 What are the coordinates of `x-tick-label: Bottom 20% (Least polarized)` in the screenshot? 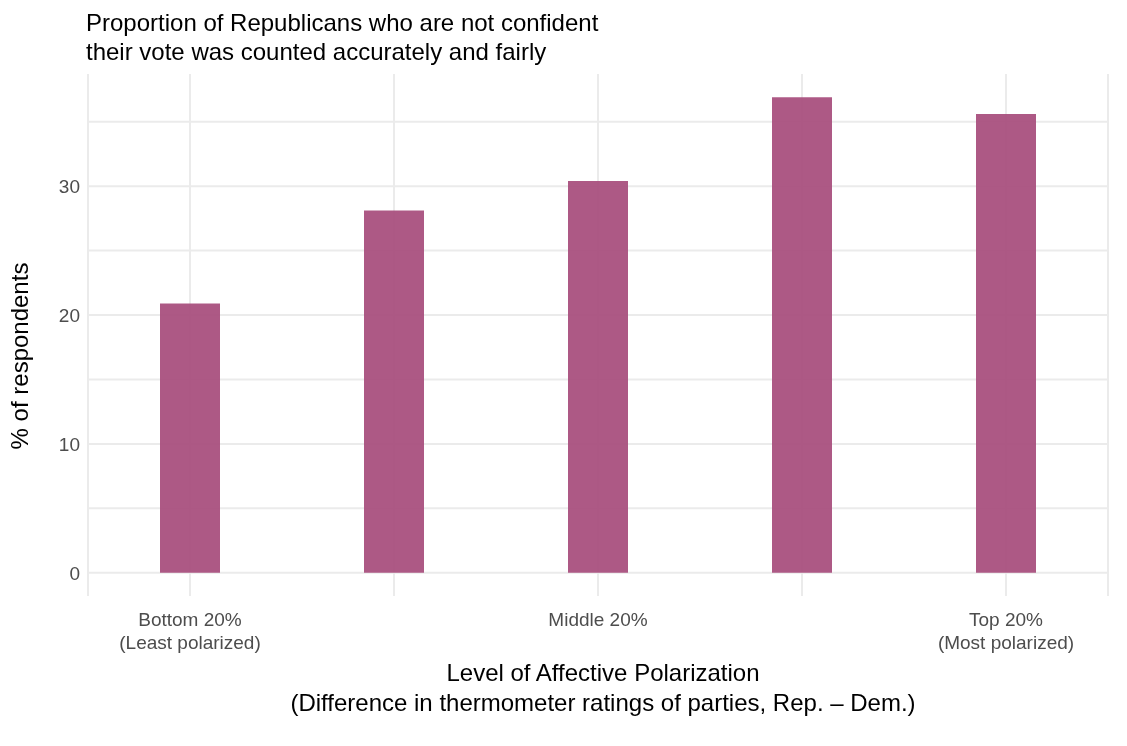 It's located at (190, 631).